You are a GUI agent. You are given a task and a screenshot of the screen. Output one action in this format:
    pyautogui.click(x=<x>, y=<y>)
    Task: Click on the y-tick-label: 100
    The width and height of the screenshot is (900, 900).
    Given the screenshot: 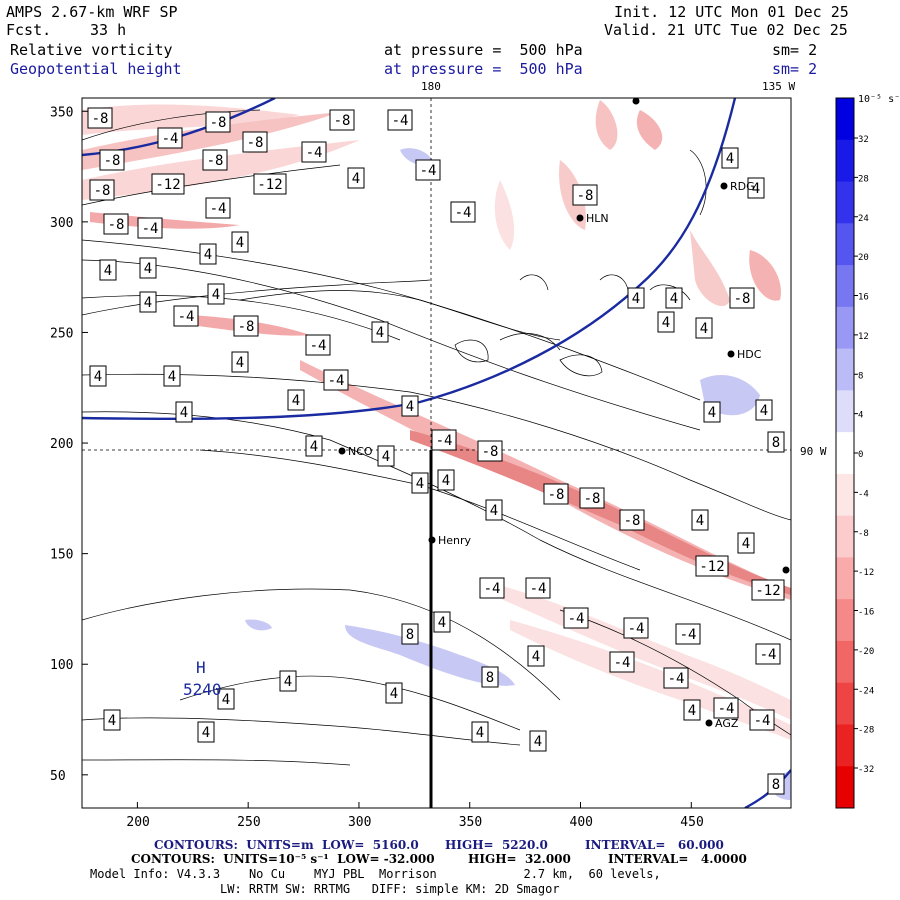 What is the action you would take?
    pyautogui.click(x=61, y=665)
    